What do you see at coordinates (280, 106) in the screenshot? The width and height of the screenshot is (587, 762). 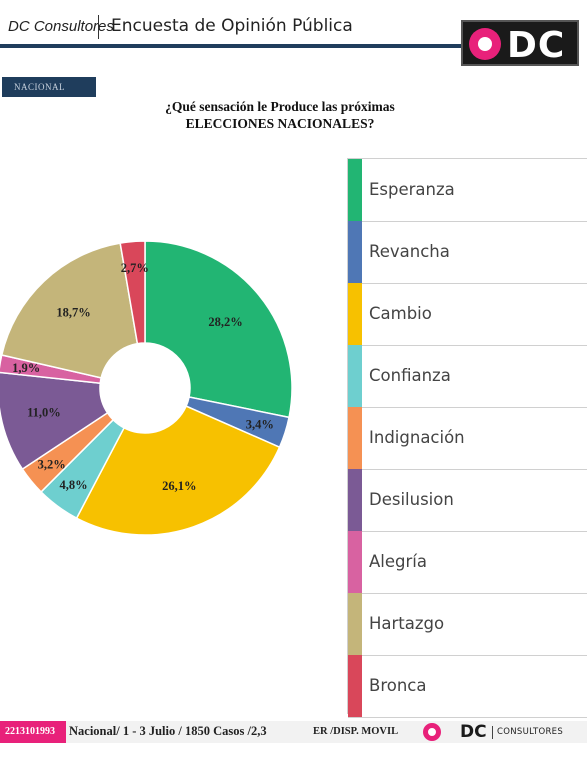 I see `question-line-1: ¿Qué sensación le Produce las próximas` at bounding box center [280, 106].